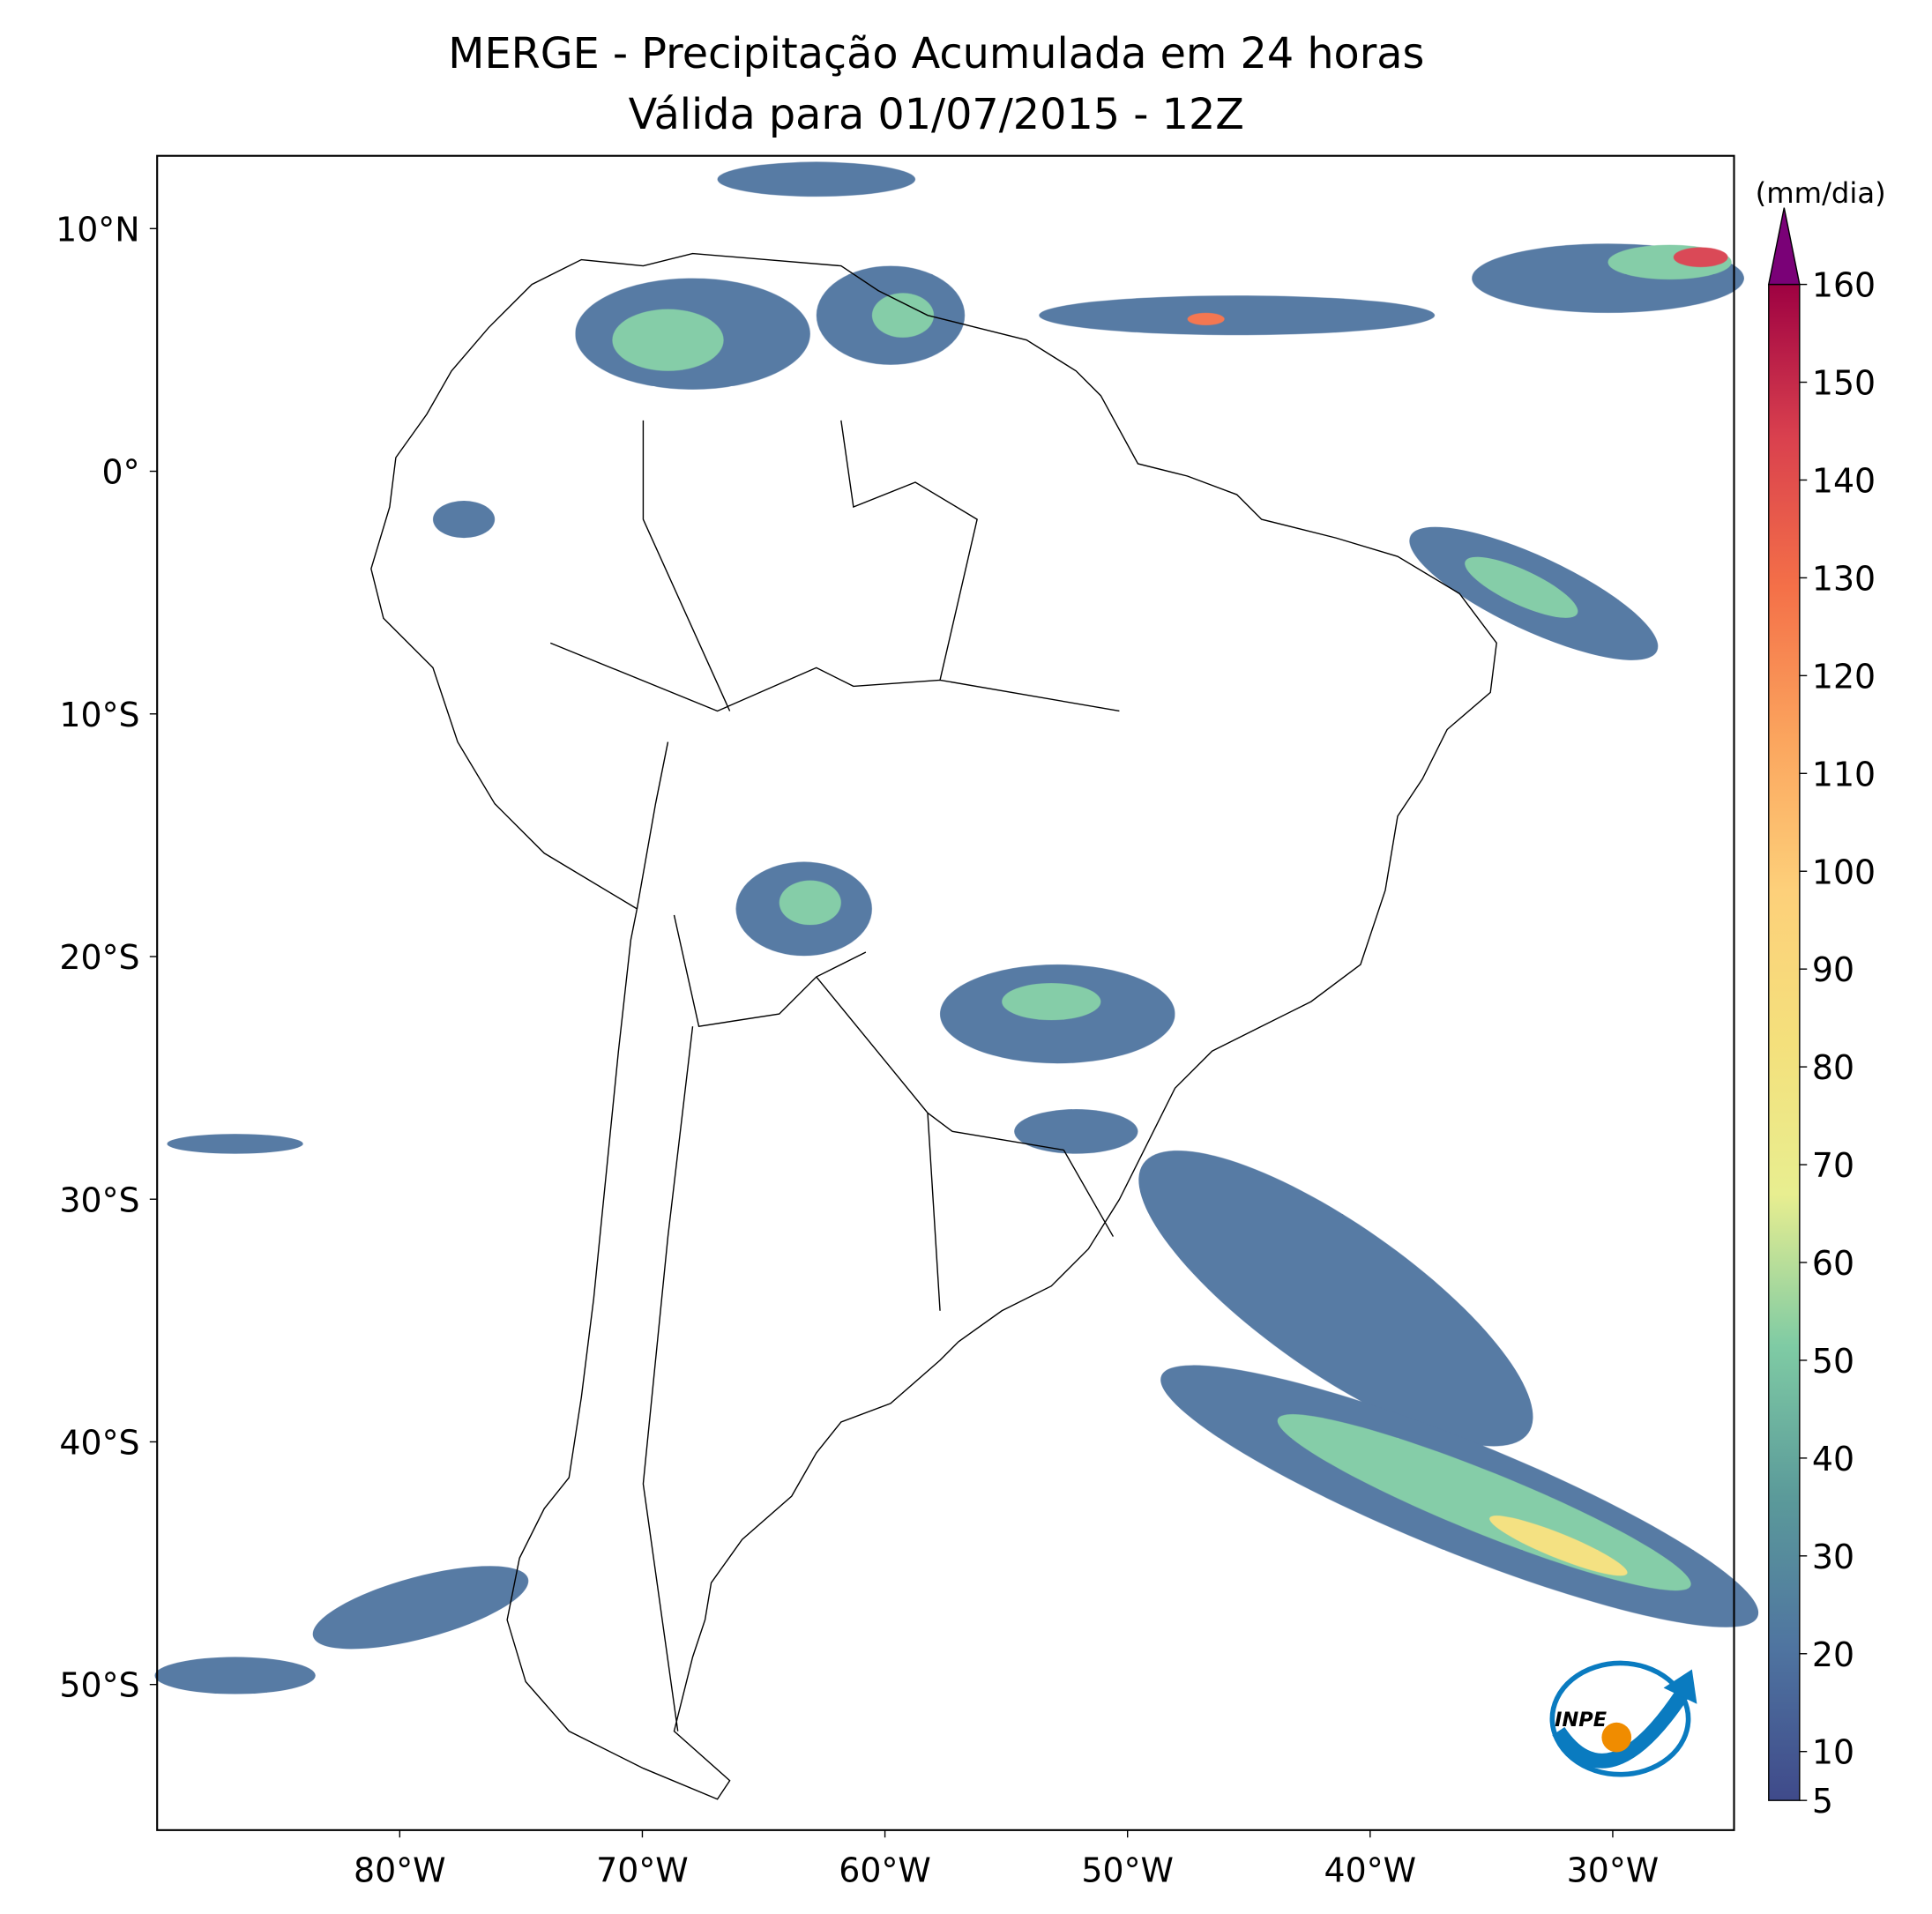  What do you see at coordinates (885, 1870) in the screenshot?
I see `lon-label: 60°W` at bounding box center [885, 1870].